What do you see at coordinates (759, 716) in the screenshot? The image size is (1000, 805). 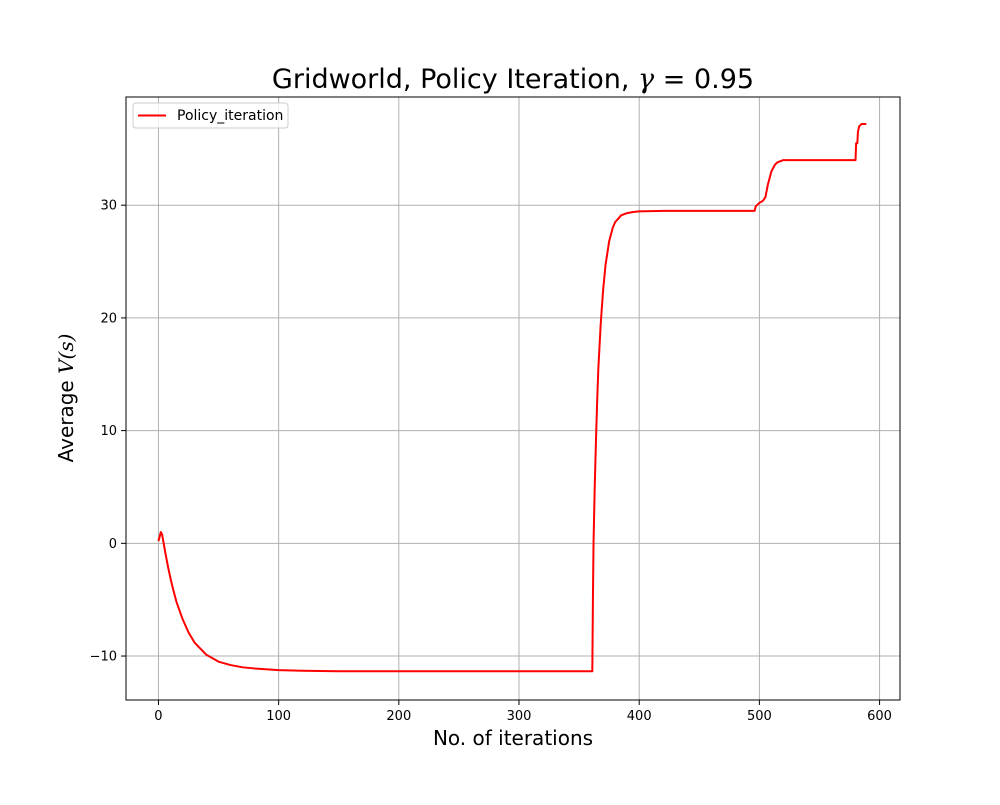 I see `x-tick-label: 500` at bounding box center [759, 716].